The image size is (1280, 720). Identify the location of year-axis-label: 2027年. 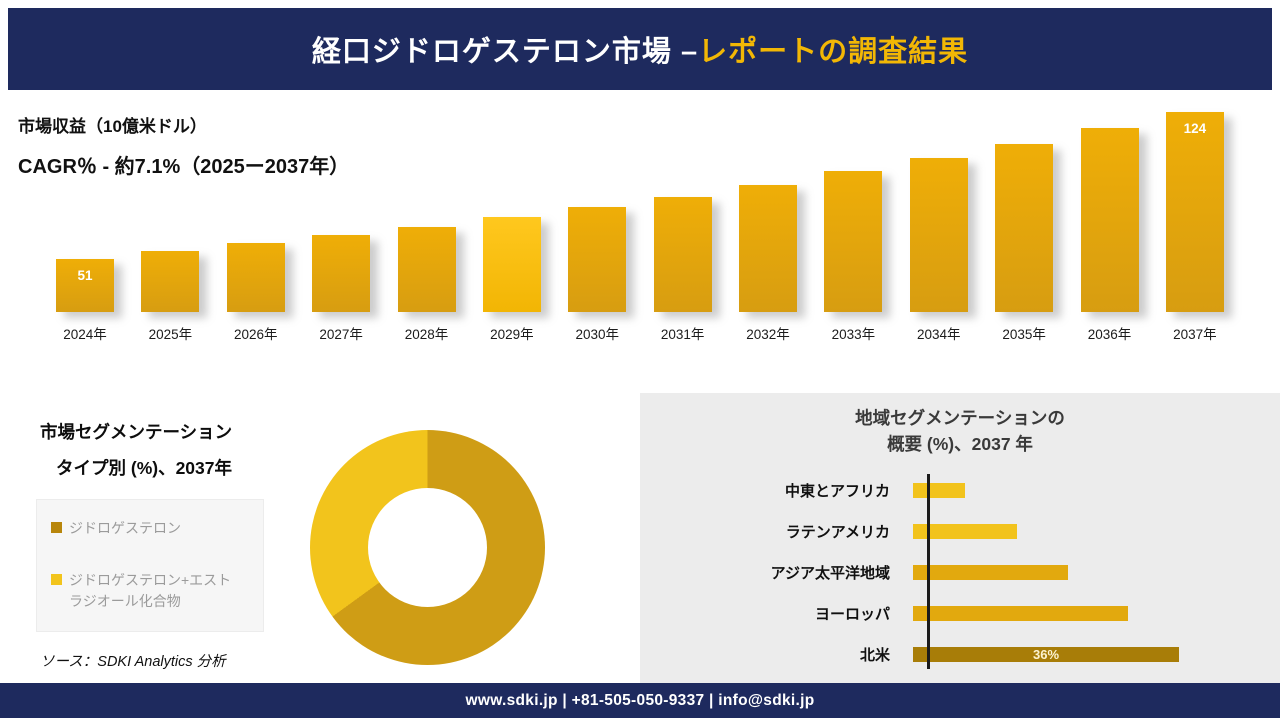
(341, 334).